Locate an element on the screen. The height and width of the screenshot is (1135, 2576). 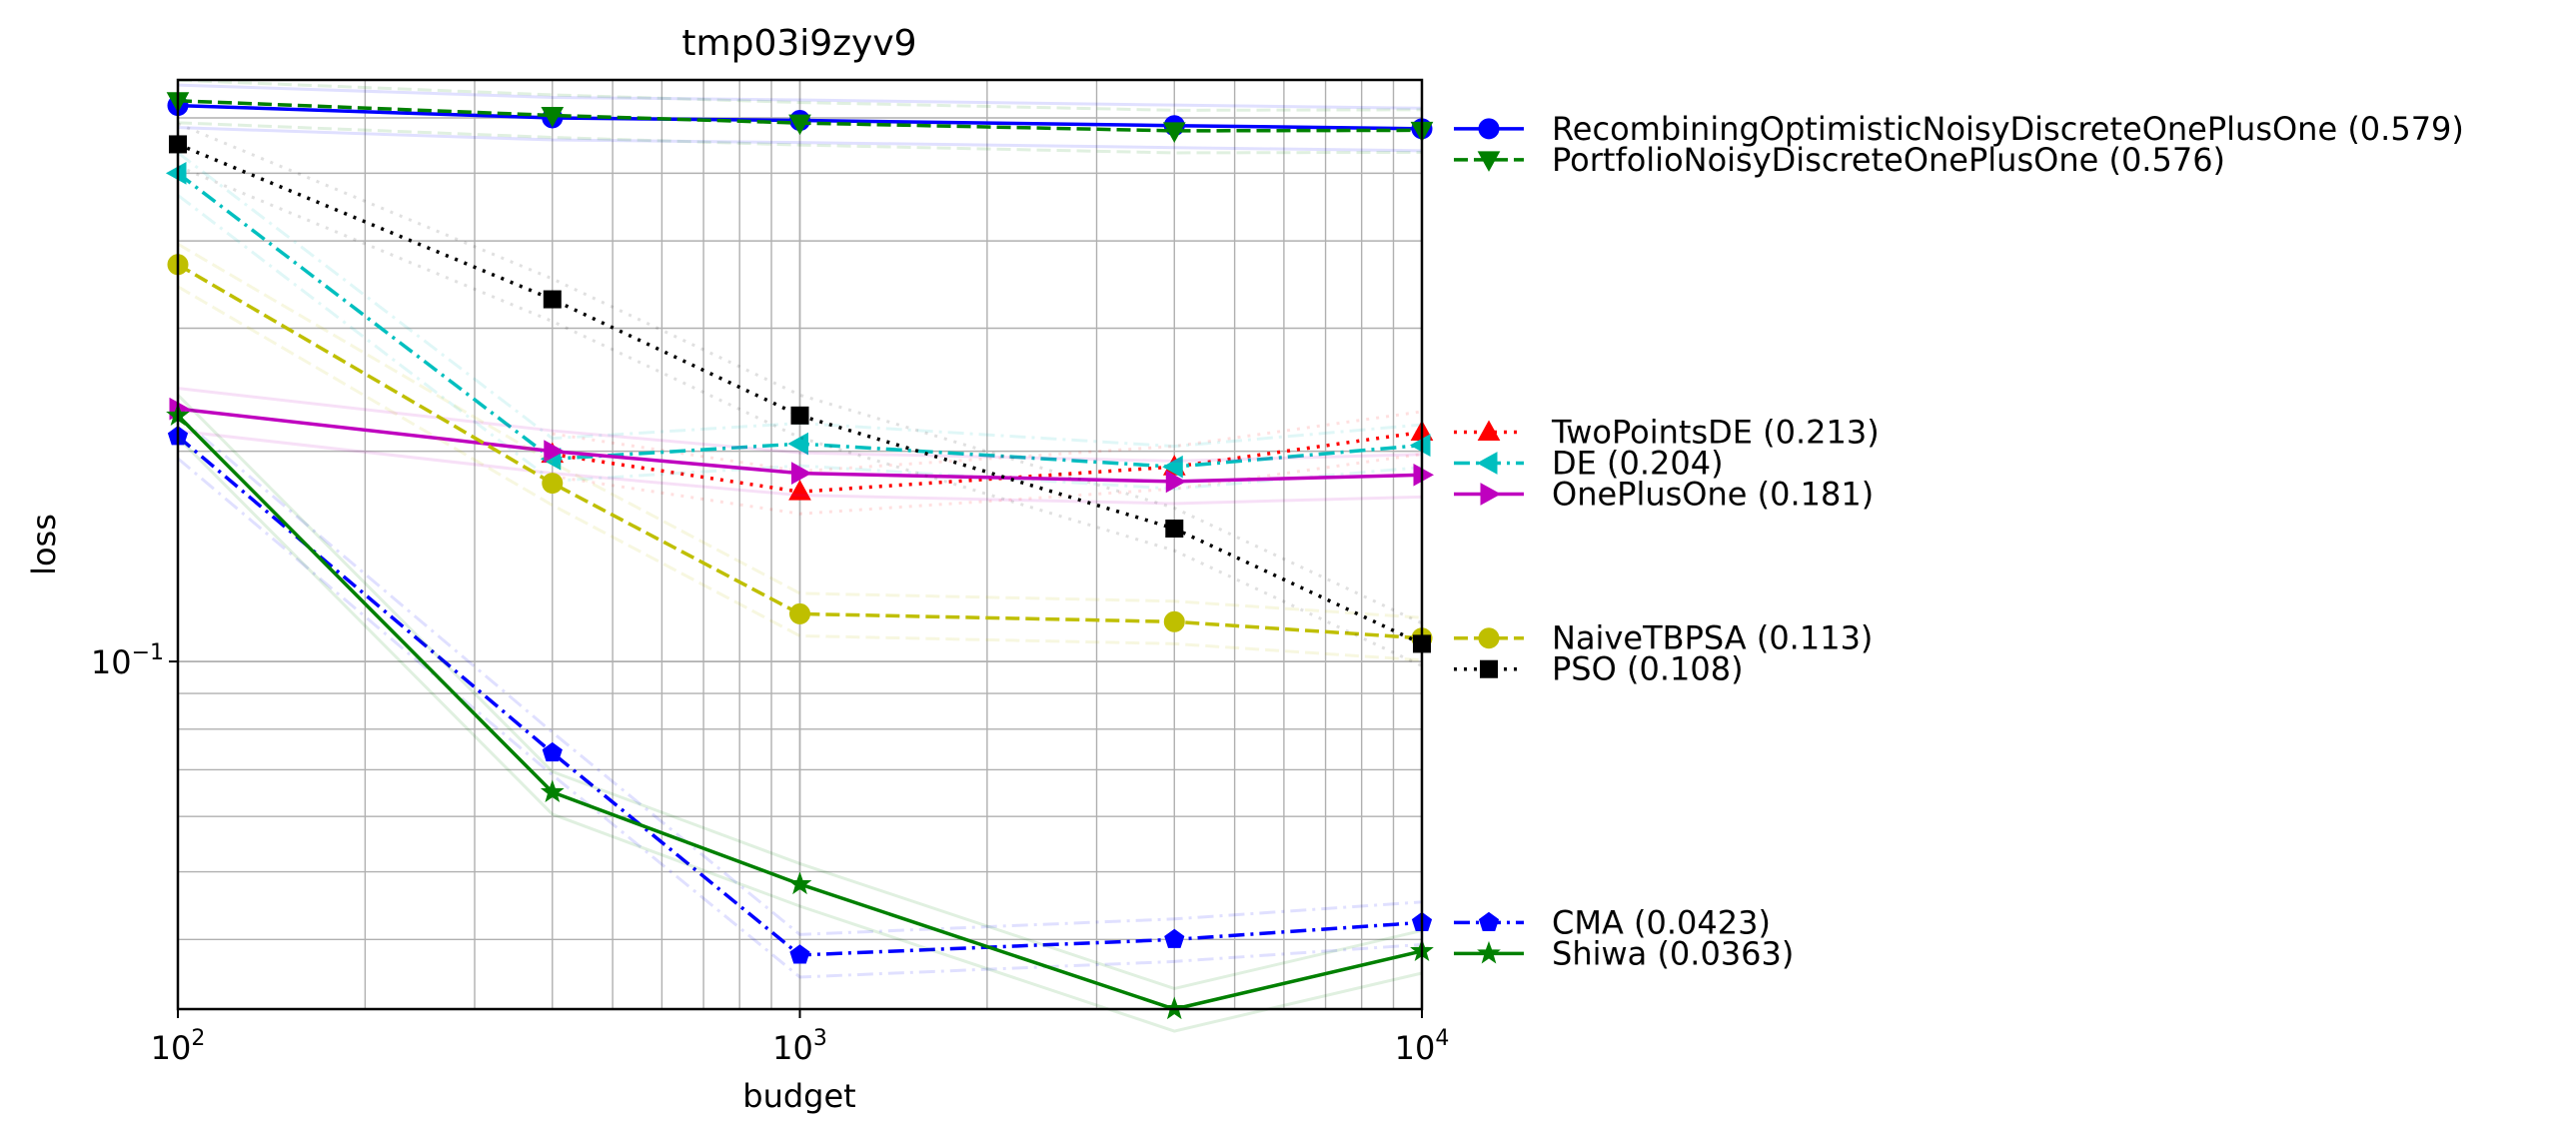
legend-item: PSO (0.108) is located at coordinates (1599, 669).